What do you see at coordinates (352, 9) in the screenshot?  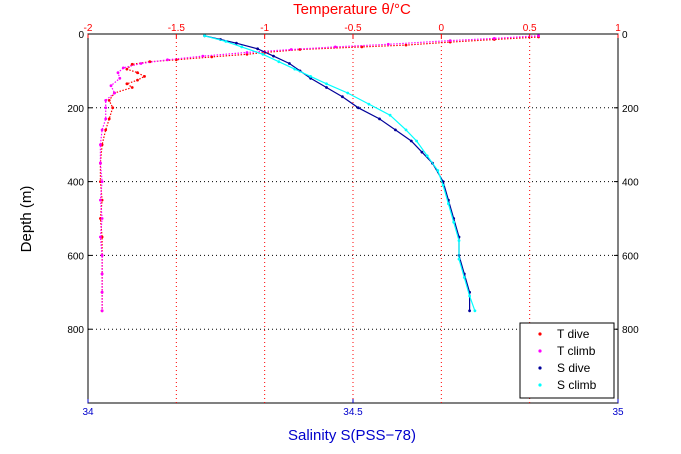 I see `top-axis-title: Temperature θ/°C` at bounding box center [352, 9].